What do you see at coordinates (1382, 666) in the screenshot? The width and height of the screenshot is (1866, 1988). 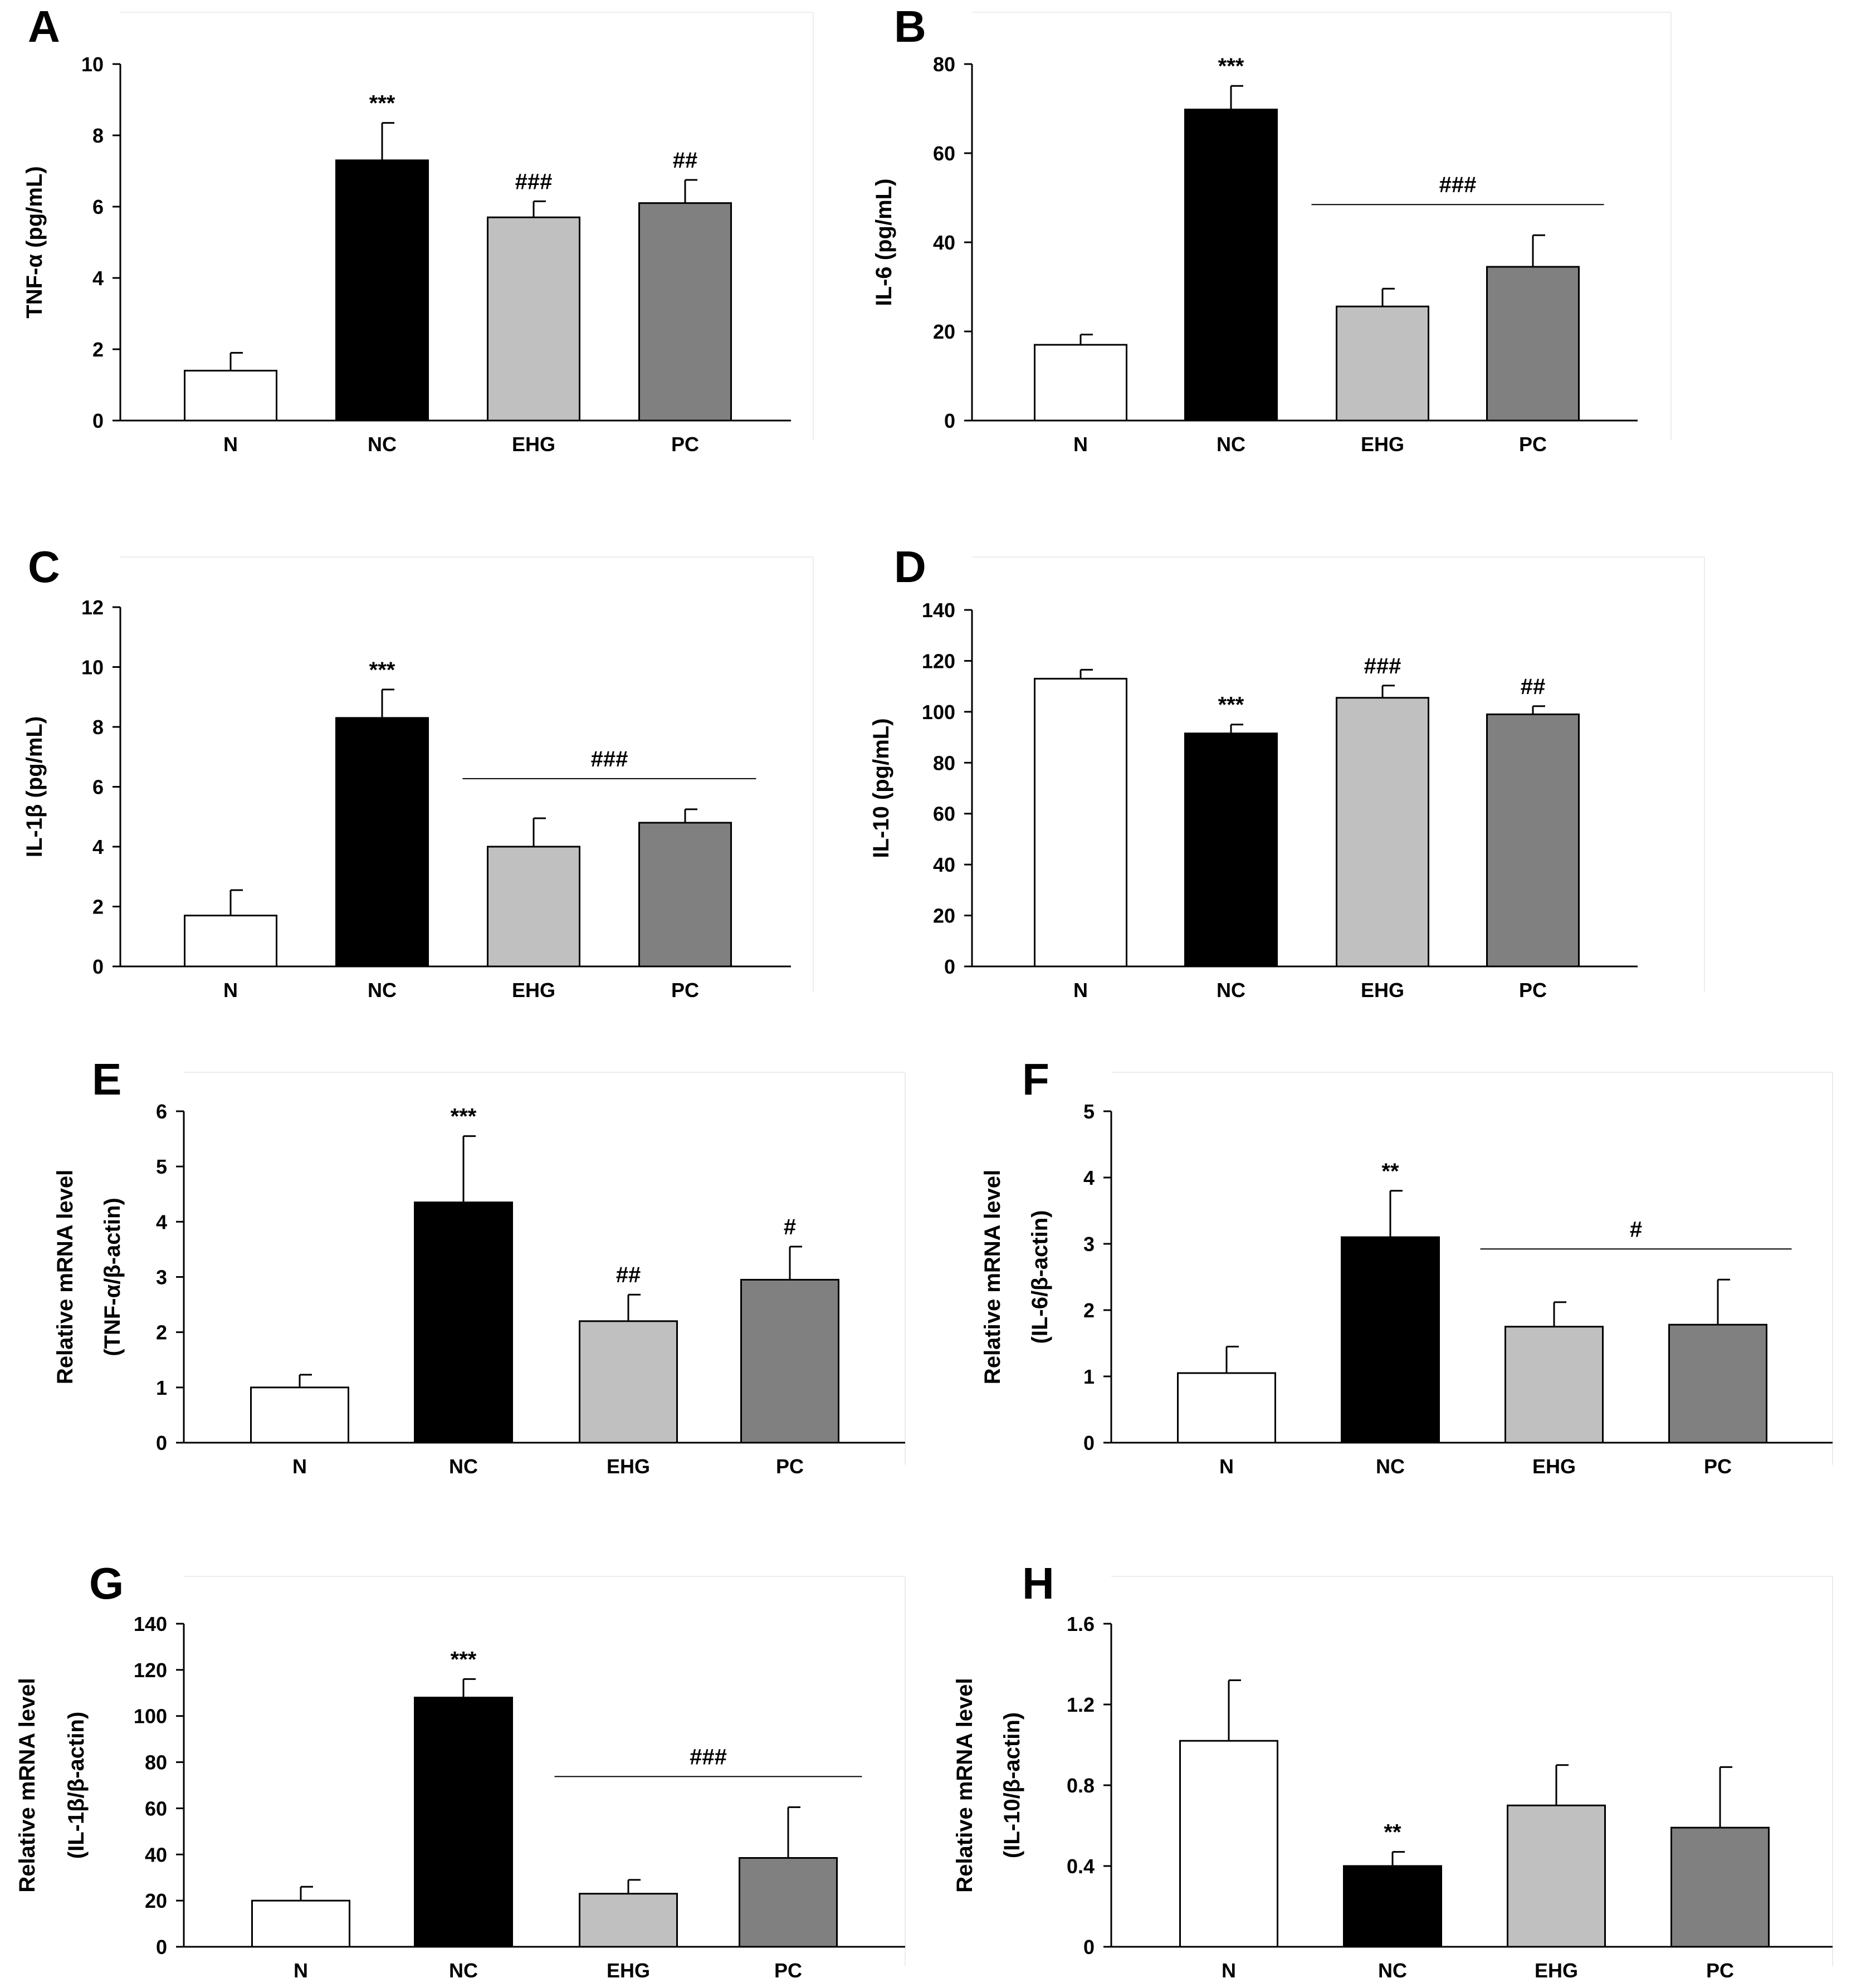 I see `significance-label: ###` at bounding box center [1382, 666].